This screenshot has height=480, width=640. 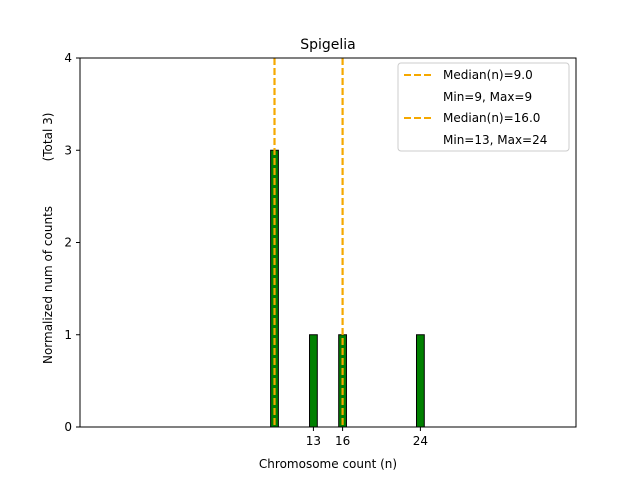 What do you see at coordinates (313, 441) in the screenshot?
I see `x-tick-label-13: 13` at bounding box center [313, 441].